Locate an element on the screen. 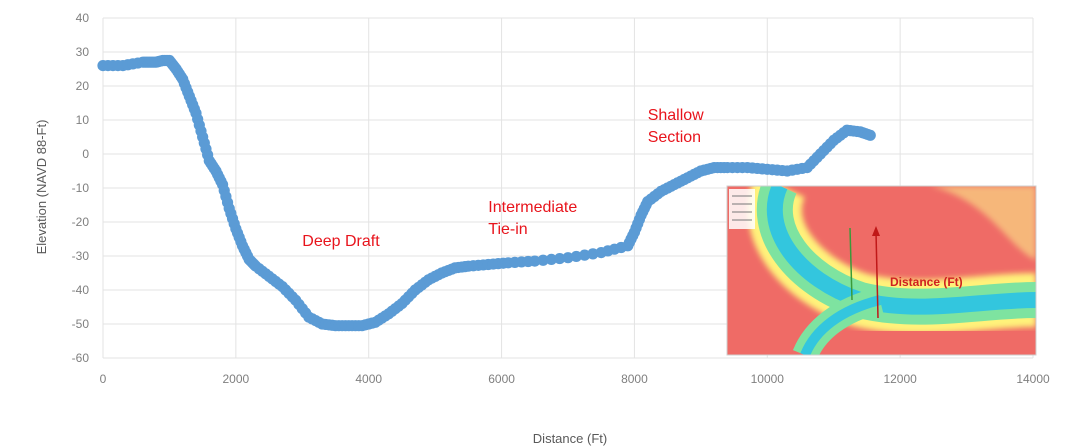  annotation-label: Intermediate is located at coordinates (532, 207).